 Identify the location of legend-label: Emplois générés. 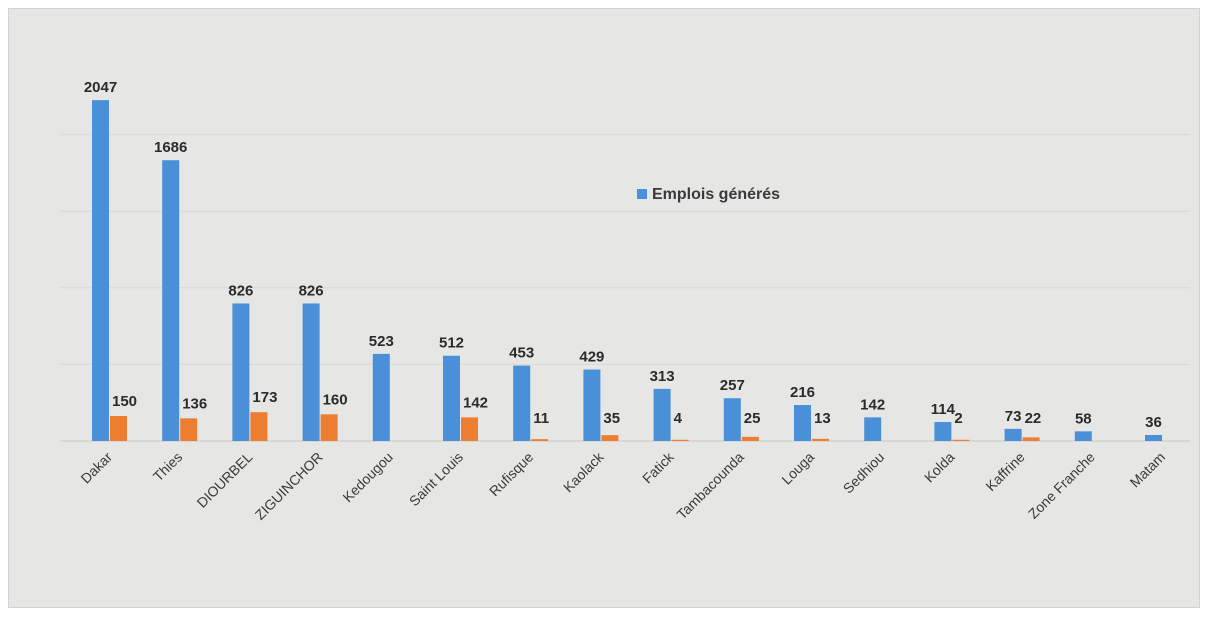
(716, 194).